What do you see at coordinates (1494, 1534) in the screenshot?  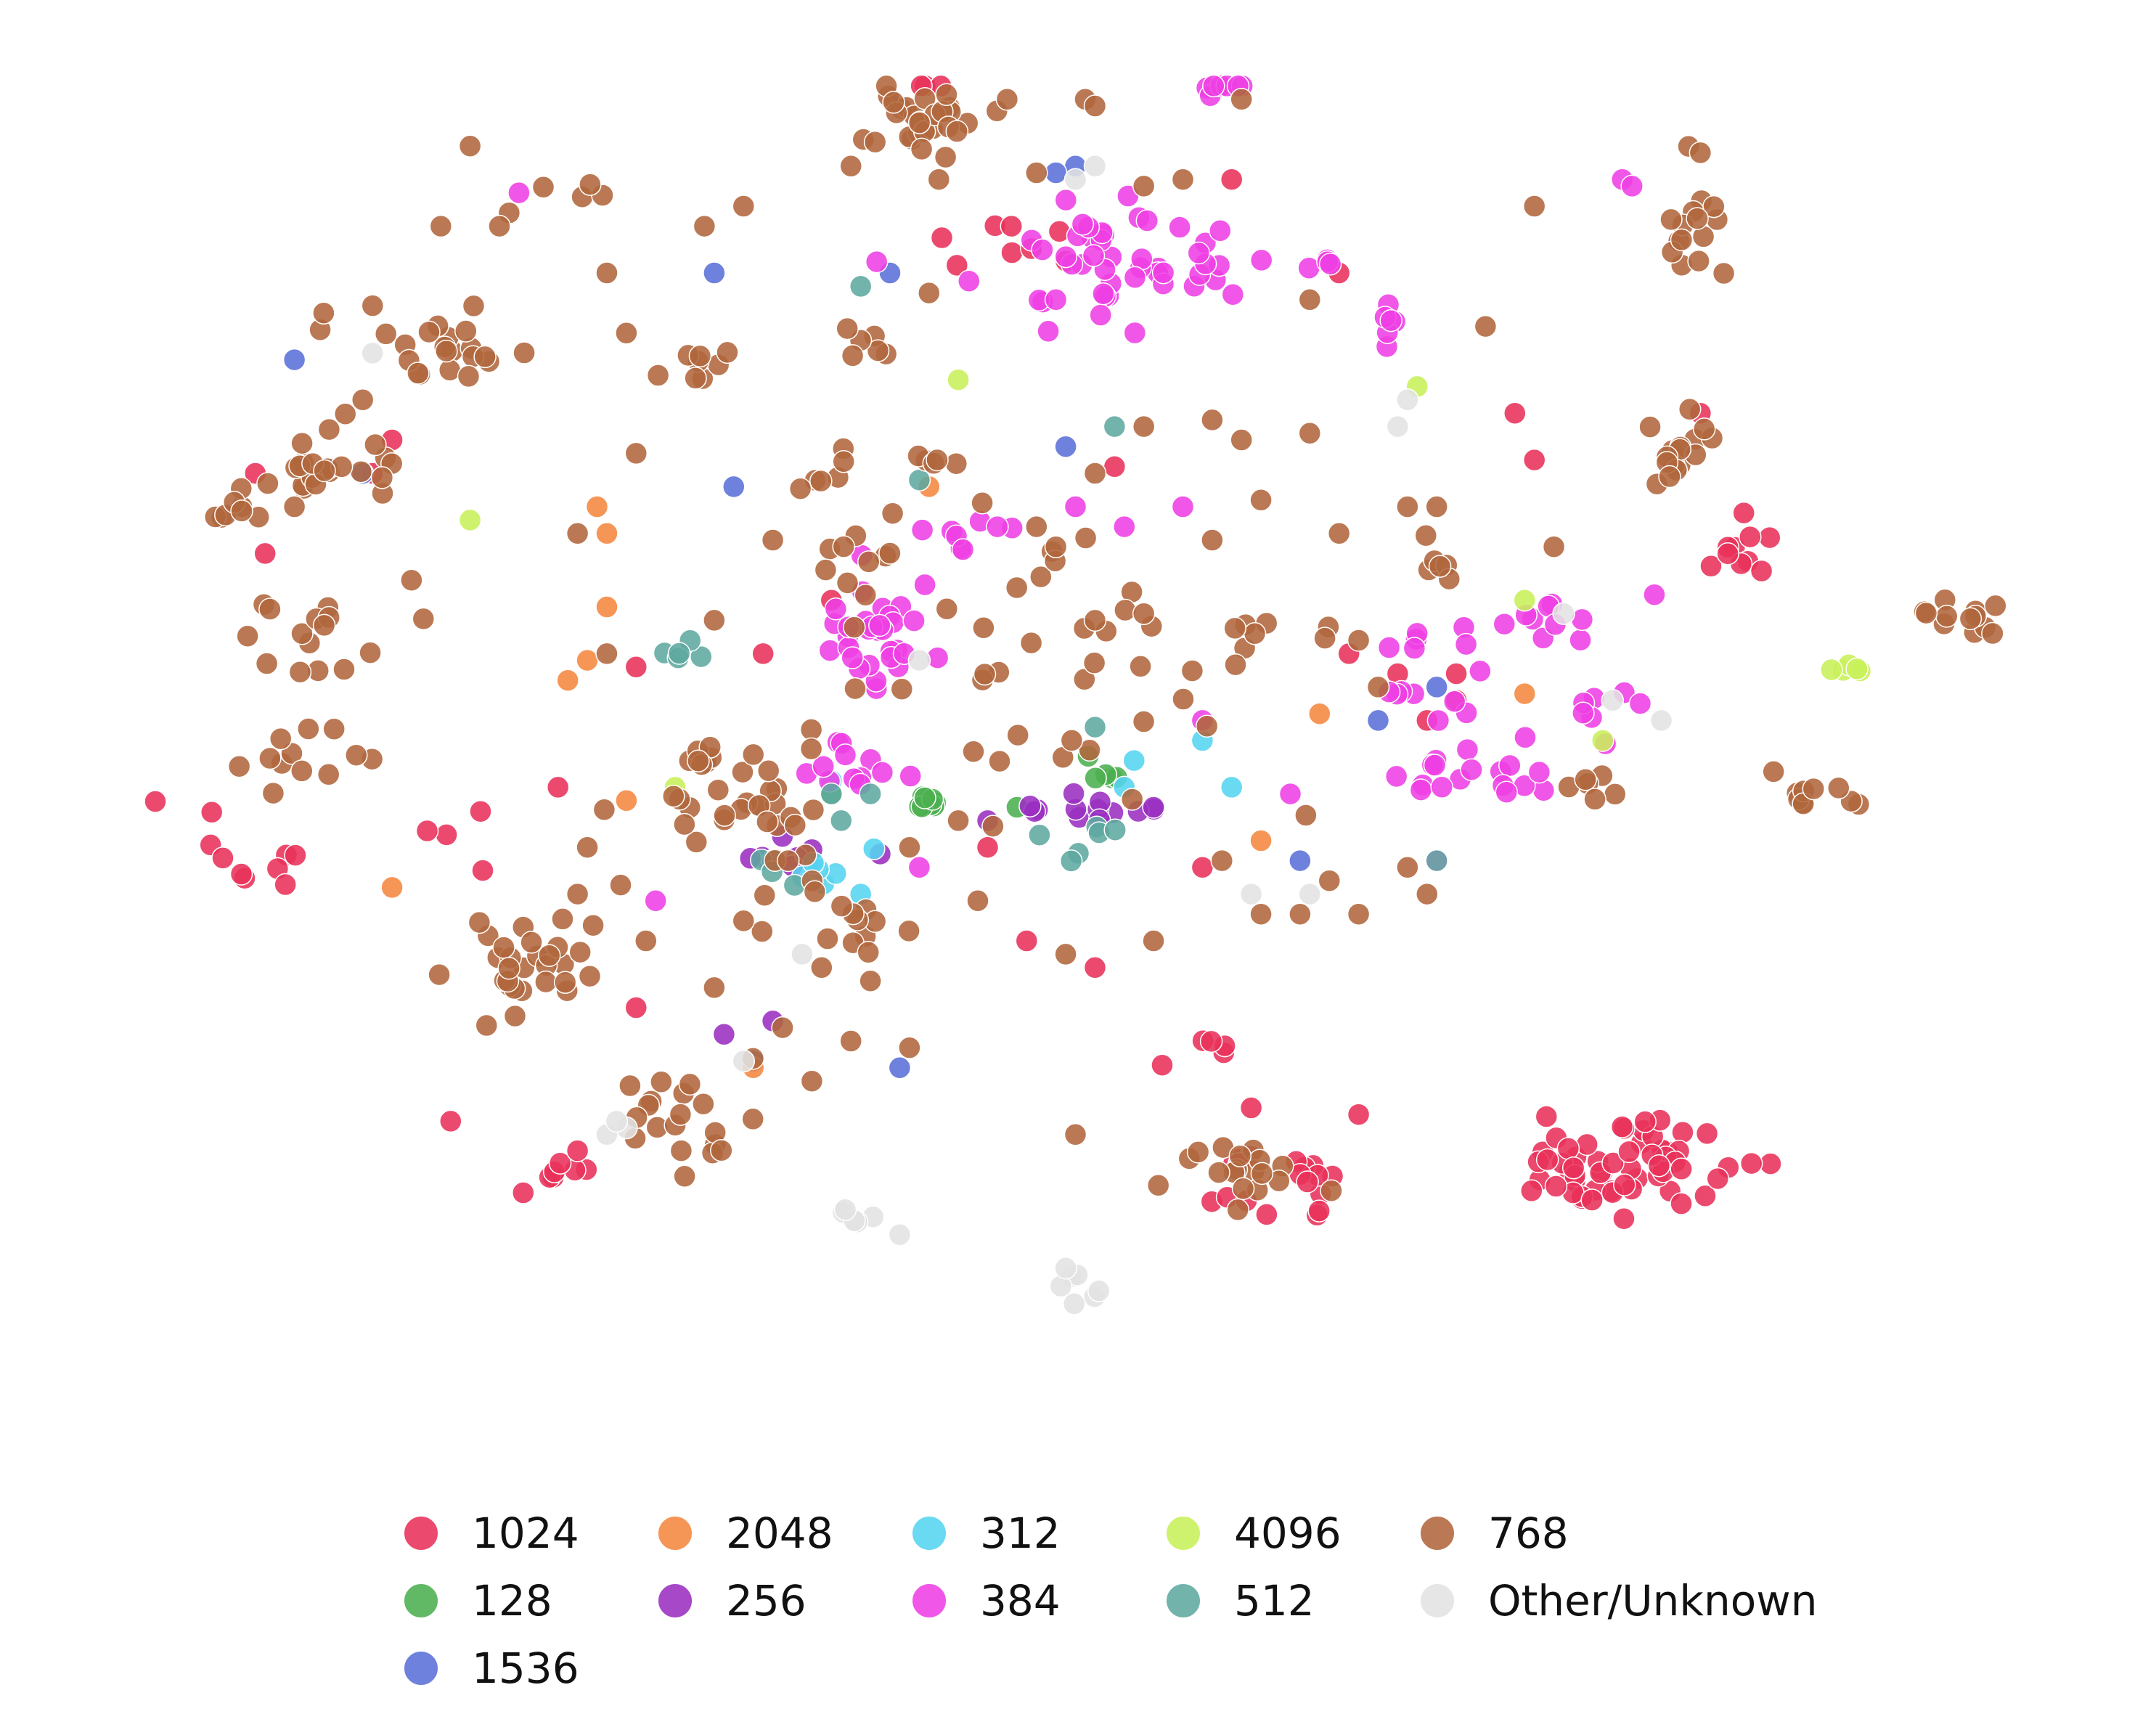 I see `legend-item-768: 768` at bounding box center [1494, 1534].